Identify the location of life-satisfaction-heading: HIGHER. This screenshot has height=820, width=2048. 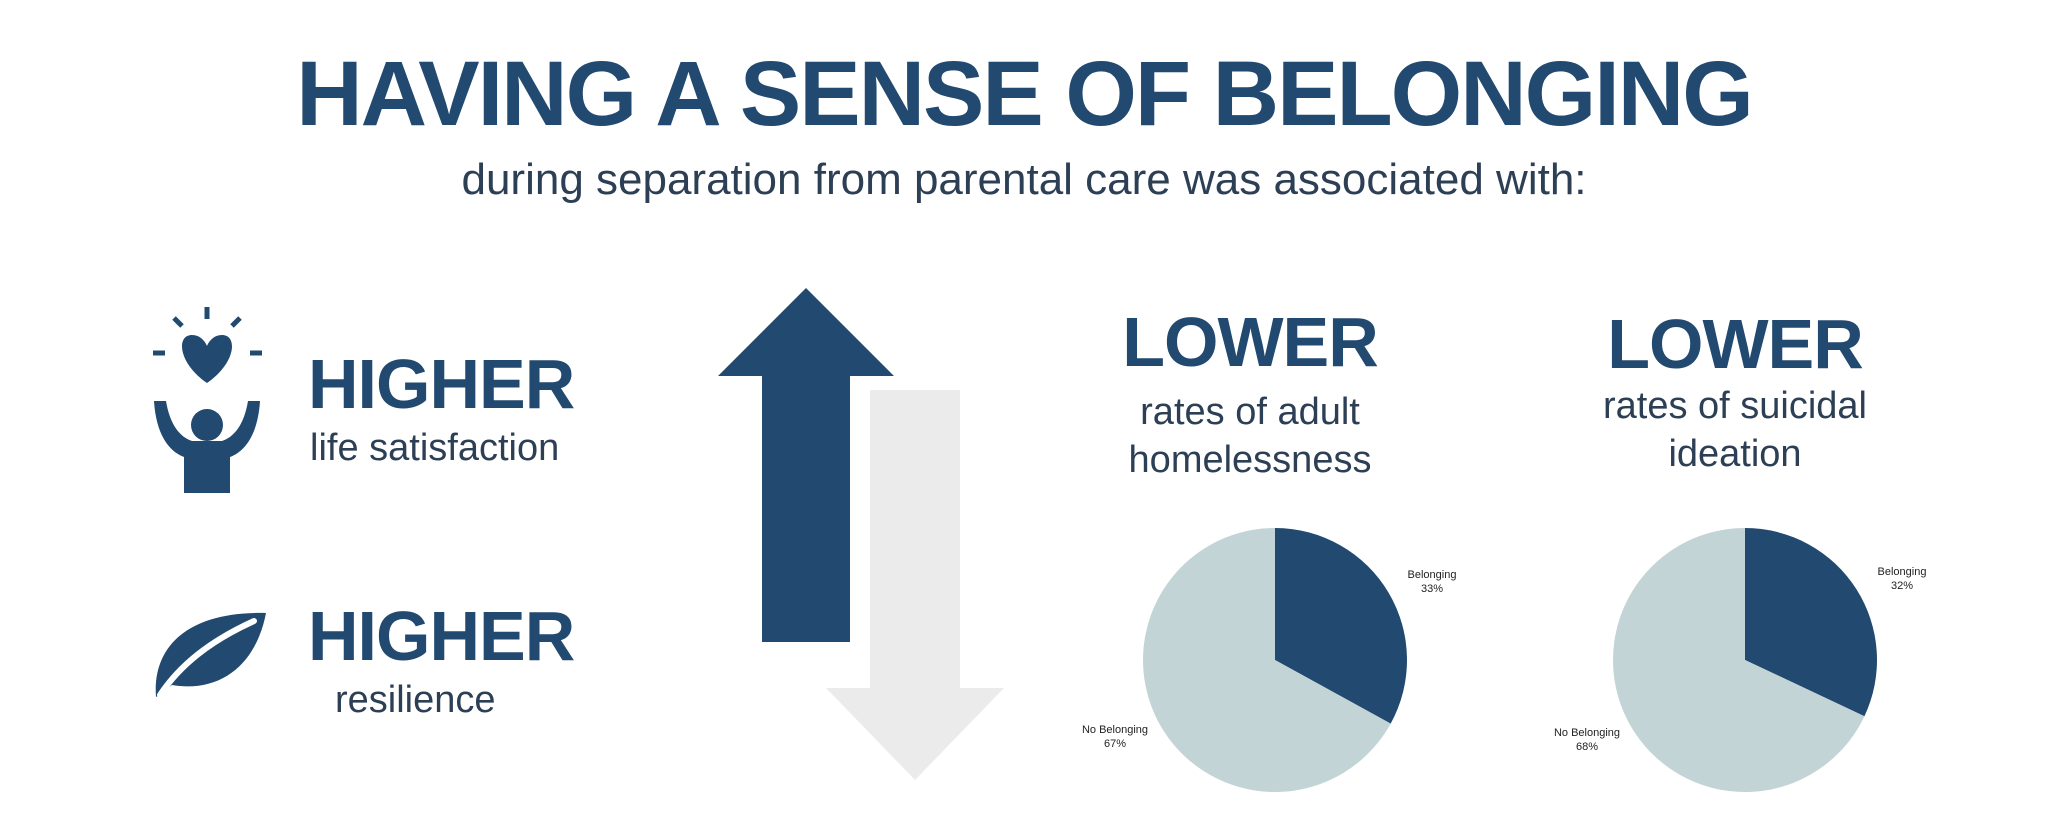
(441, 384).